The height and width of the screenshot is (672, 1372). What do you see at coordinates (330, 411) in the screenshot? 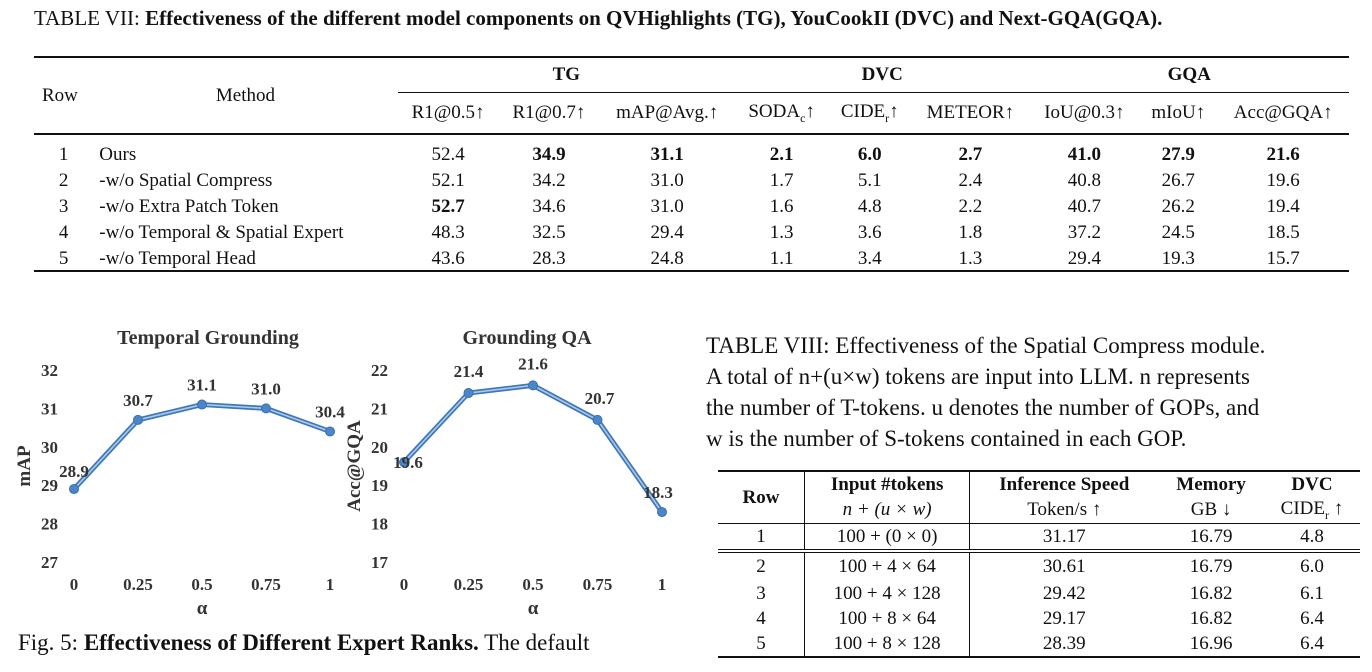
I see `data-label: 30.4` at bounding box center [330, 411].